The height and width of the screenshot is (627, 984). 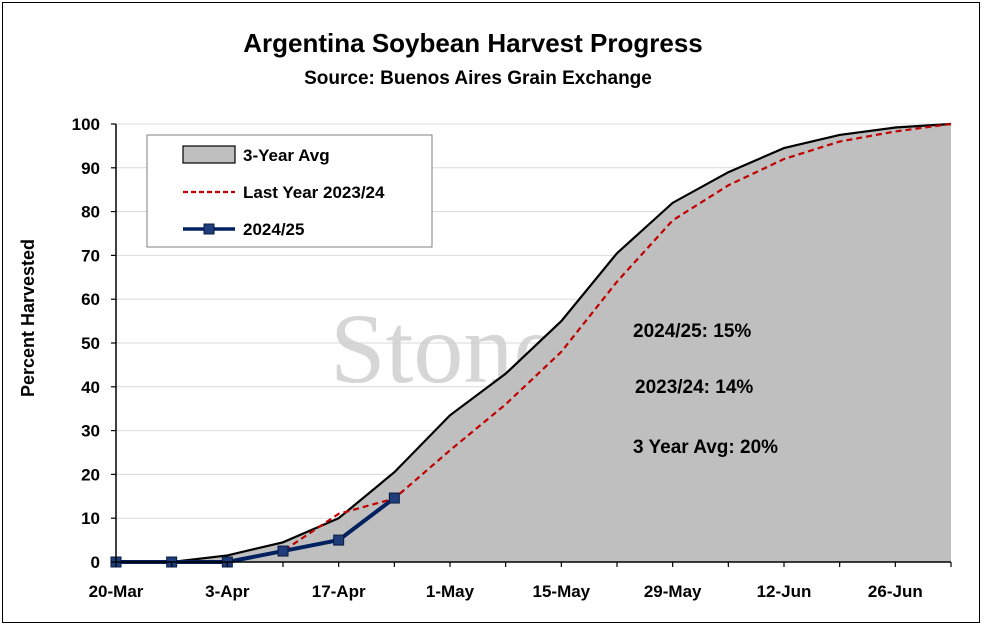 I want to click on legend: 3-Year Avg Last Year 2023/24 2024/25, so click(x=289, y=191).